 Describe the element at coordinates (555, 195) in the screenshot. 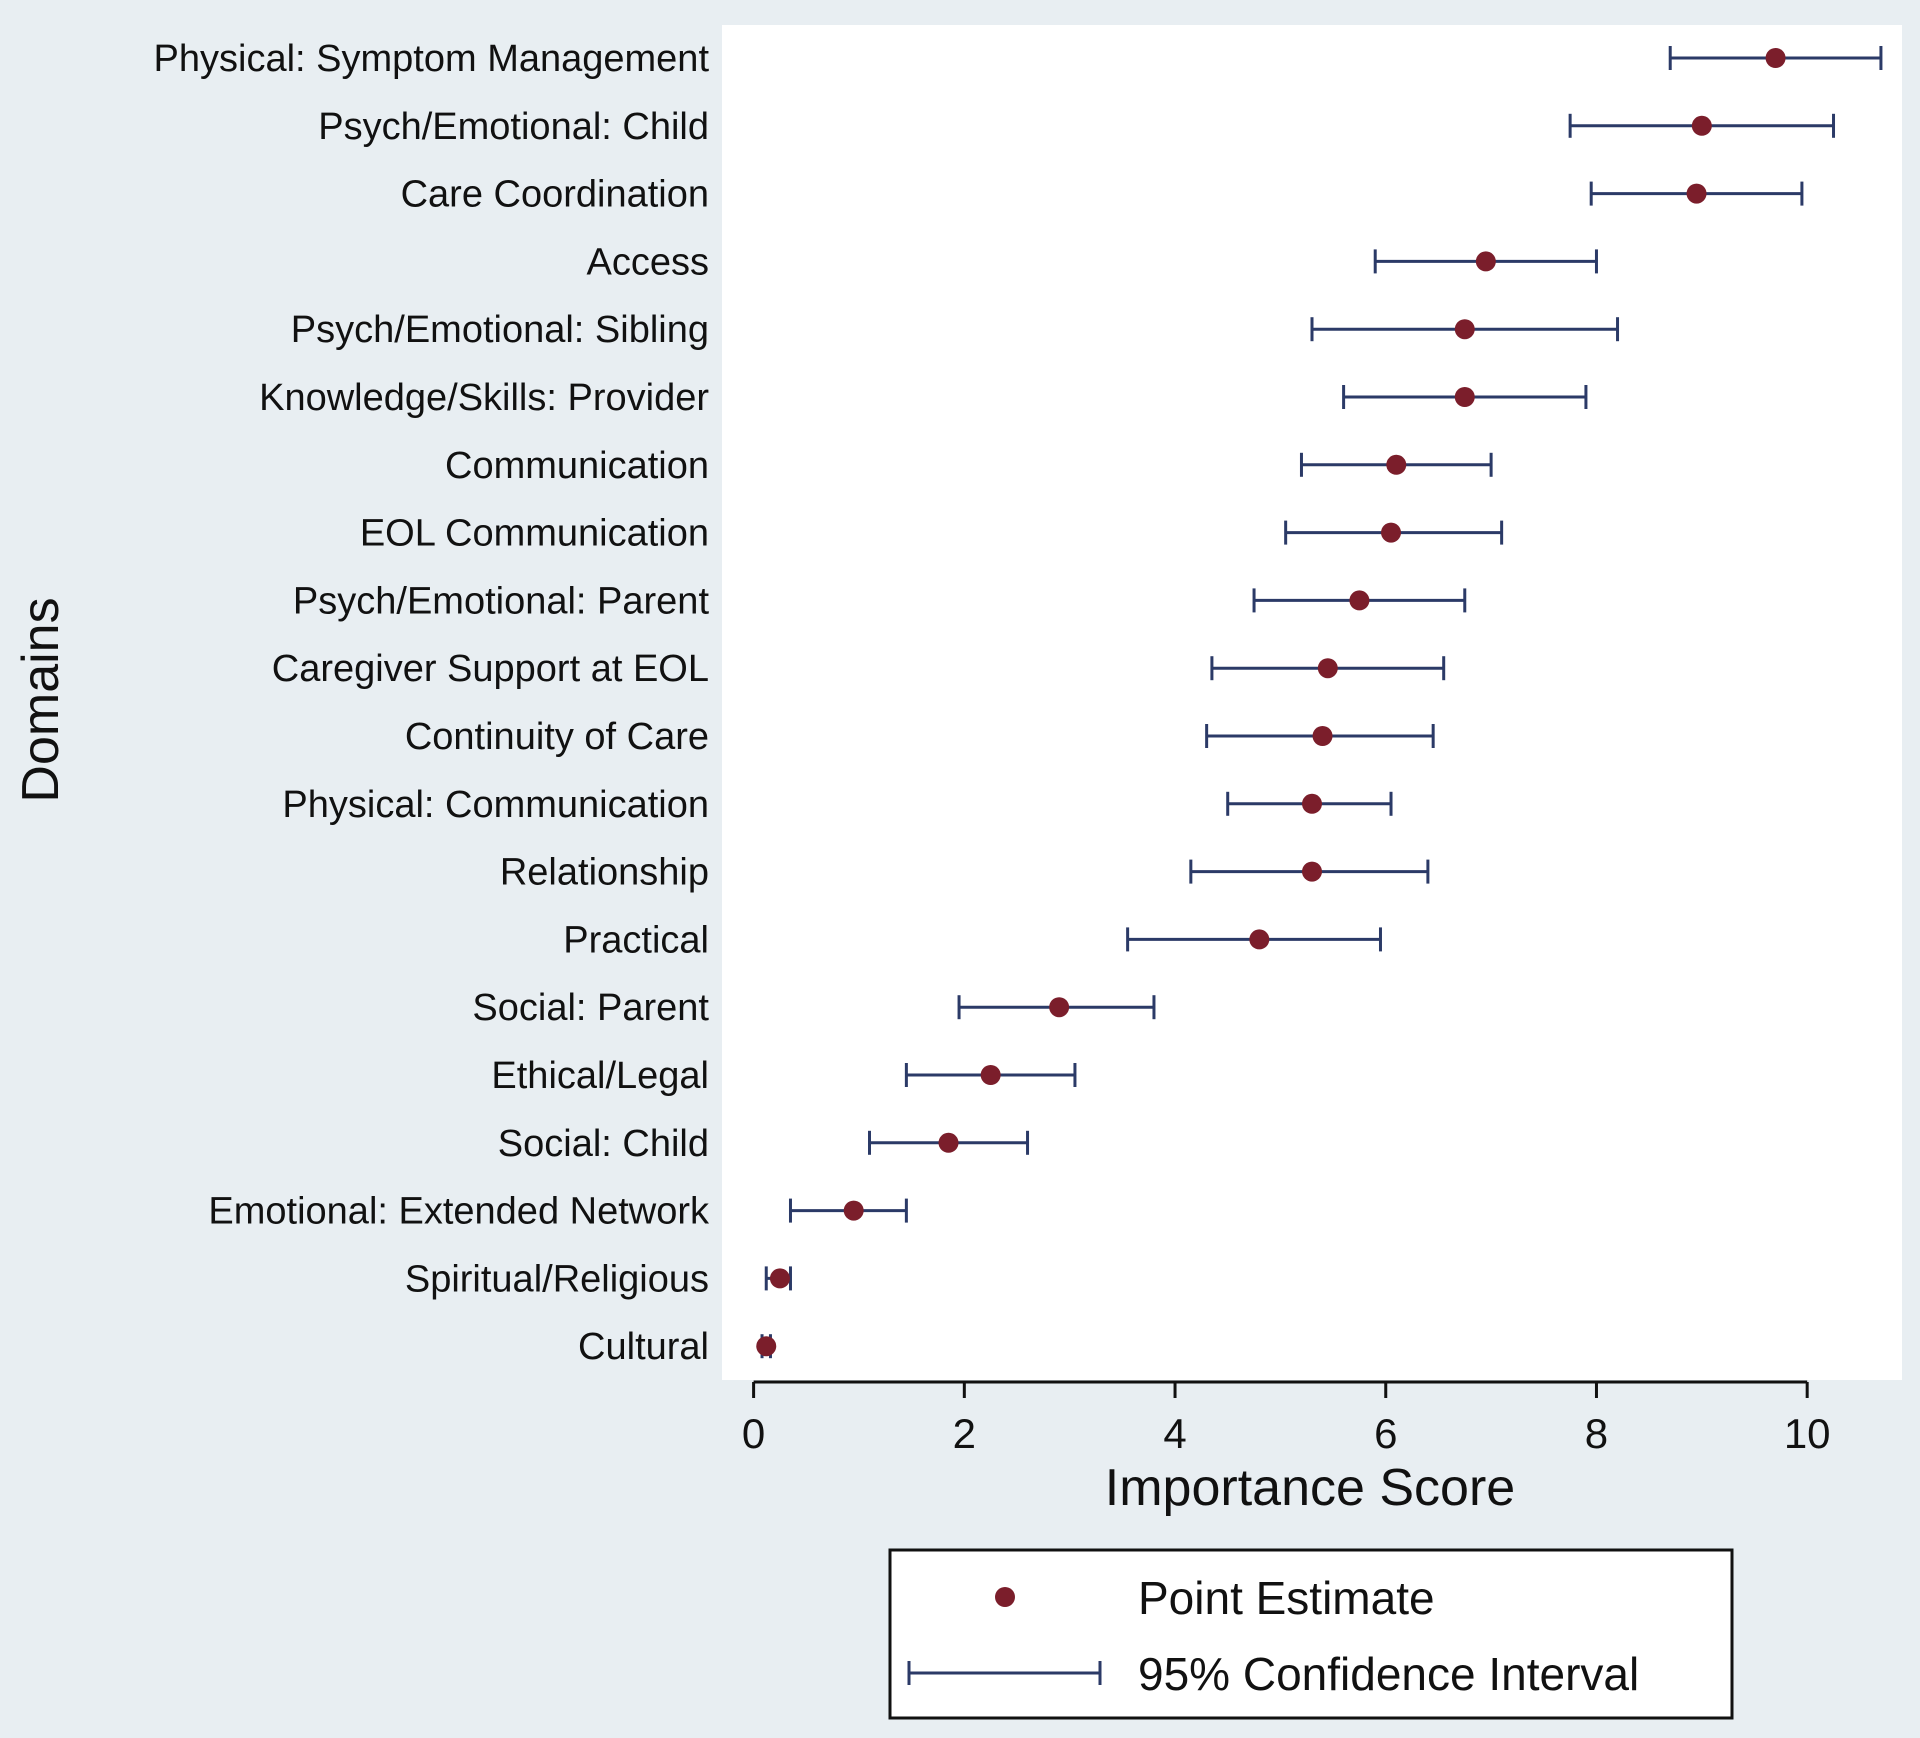

I see `category-label: Care Coordination` at that location.